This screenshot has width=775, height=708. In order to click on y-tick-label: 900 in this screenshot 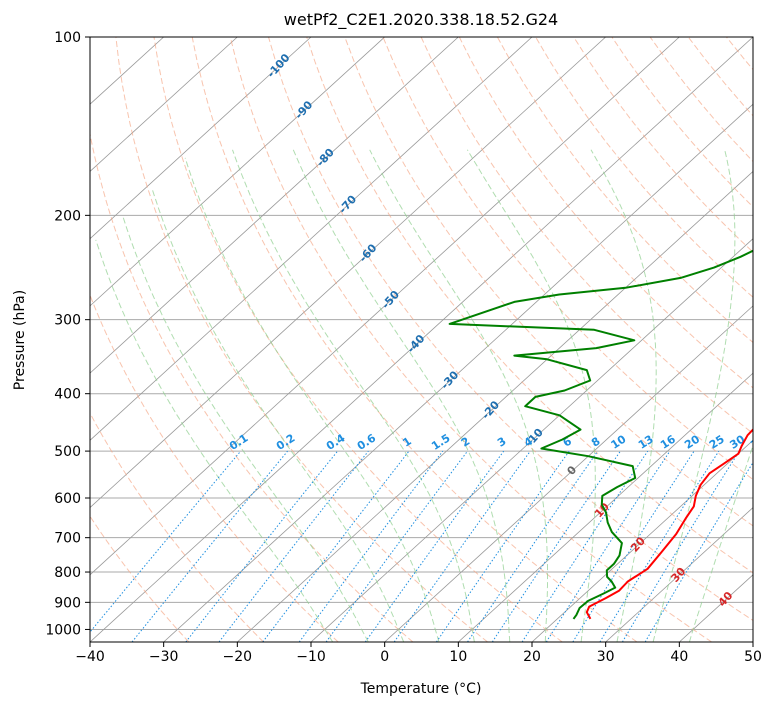, I will do `click(67, 603)`.